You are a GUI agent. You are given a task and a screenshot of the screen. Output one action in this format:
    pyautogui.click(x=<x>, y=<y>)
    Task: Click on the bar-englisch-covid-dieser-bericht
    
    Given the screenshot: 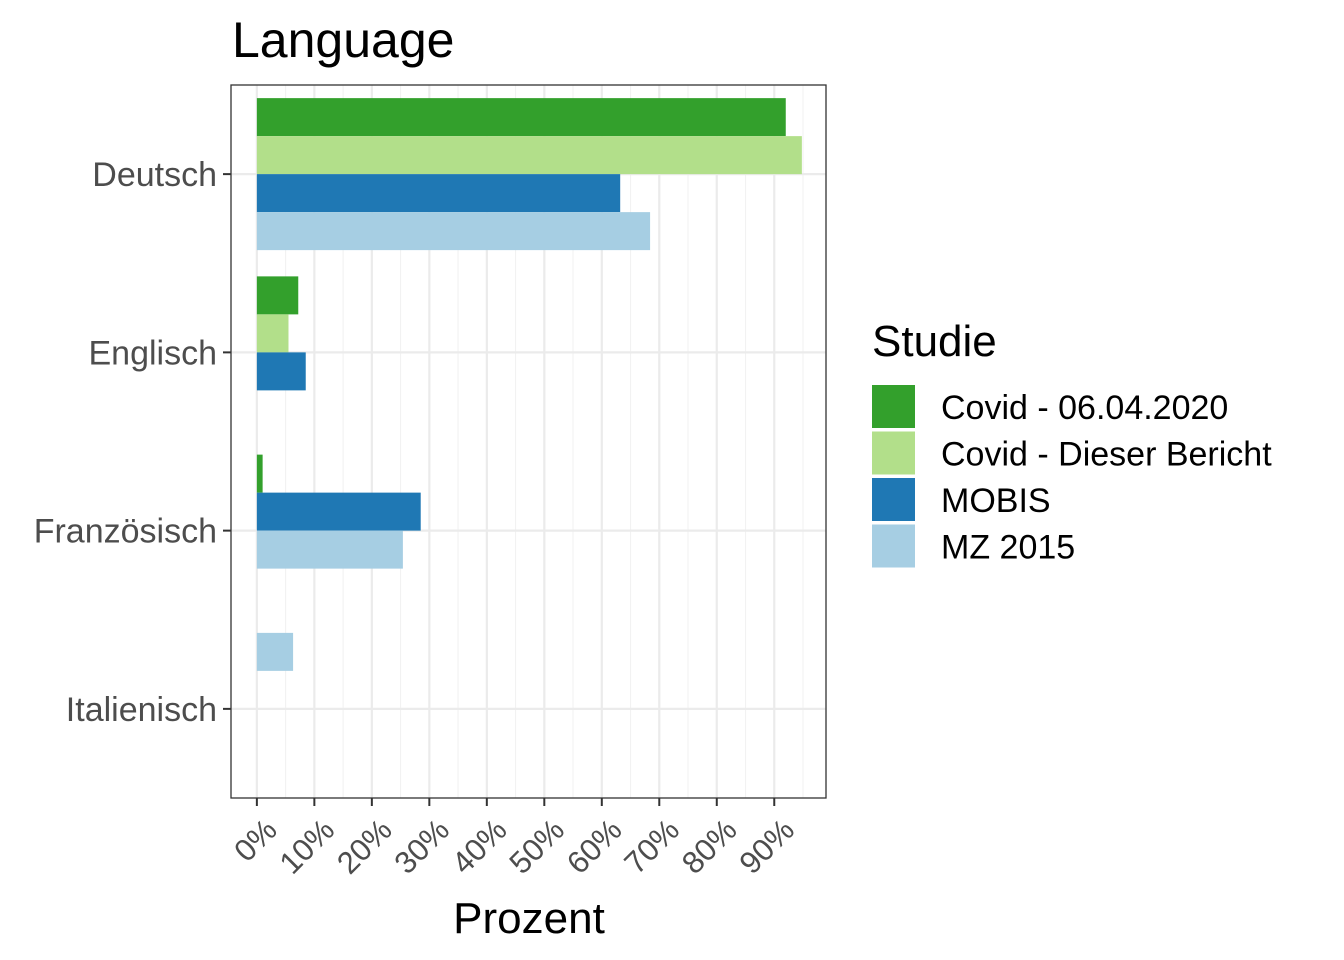 What is the action you would take?
    pyautogui.click(x=272, y=333)
    